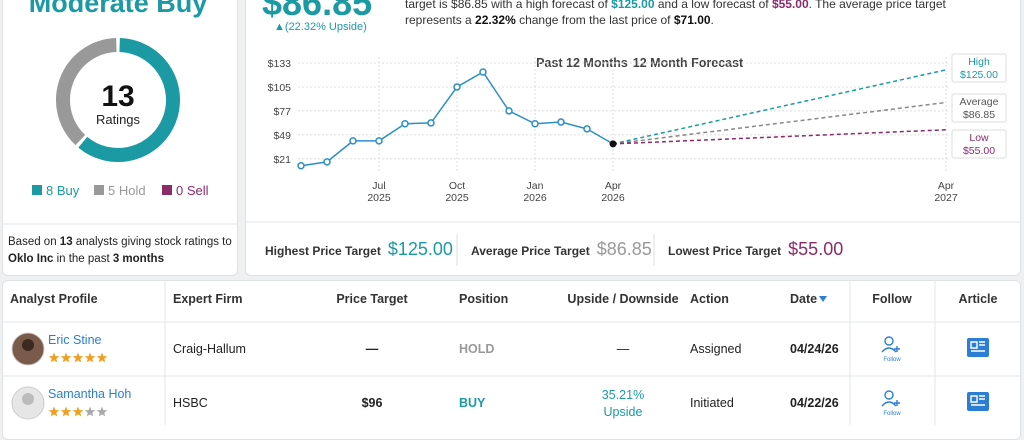 The image size is (1024, 440). I want to click on target-label: Highest Price Target, so click(323, 251).